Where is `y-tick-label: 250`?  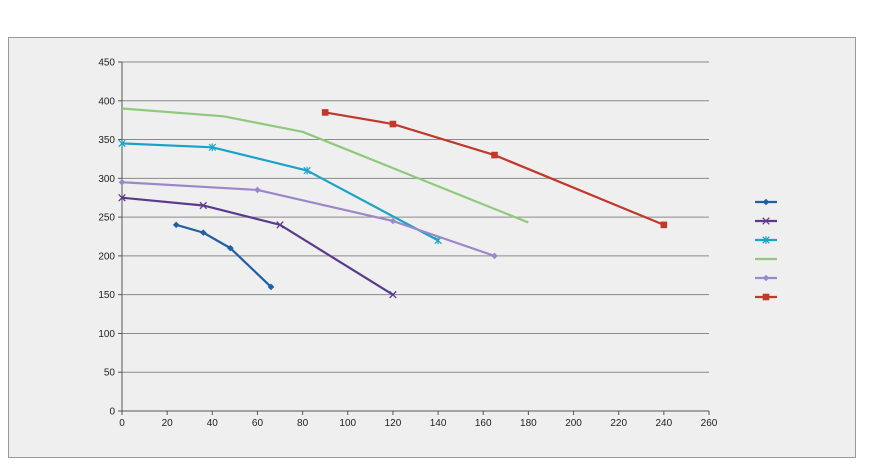
y-tick-label: 250 is located at coordinates (106, 218).